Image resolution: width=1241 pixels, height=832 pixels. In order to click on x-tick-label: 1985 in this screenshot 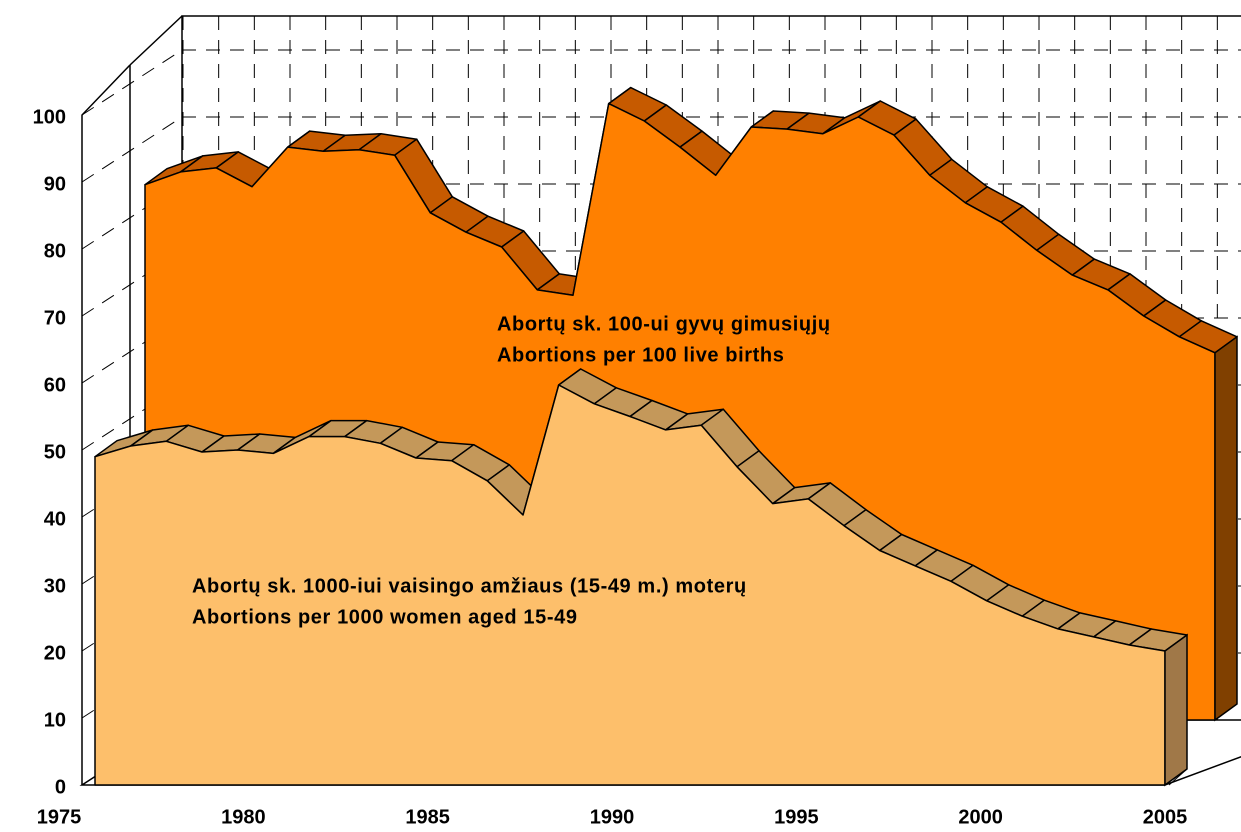, I will do `click(427, 817)`.